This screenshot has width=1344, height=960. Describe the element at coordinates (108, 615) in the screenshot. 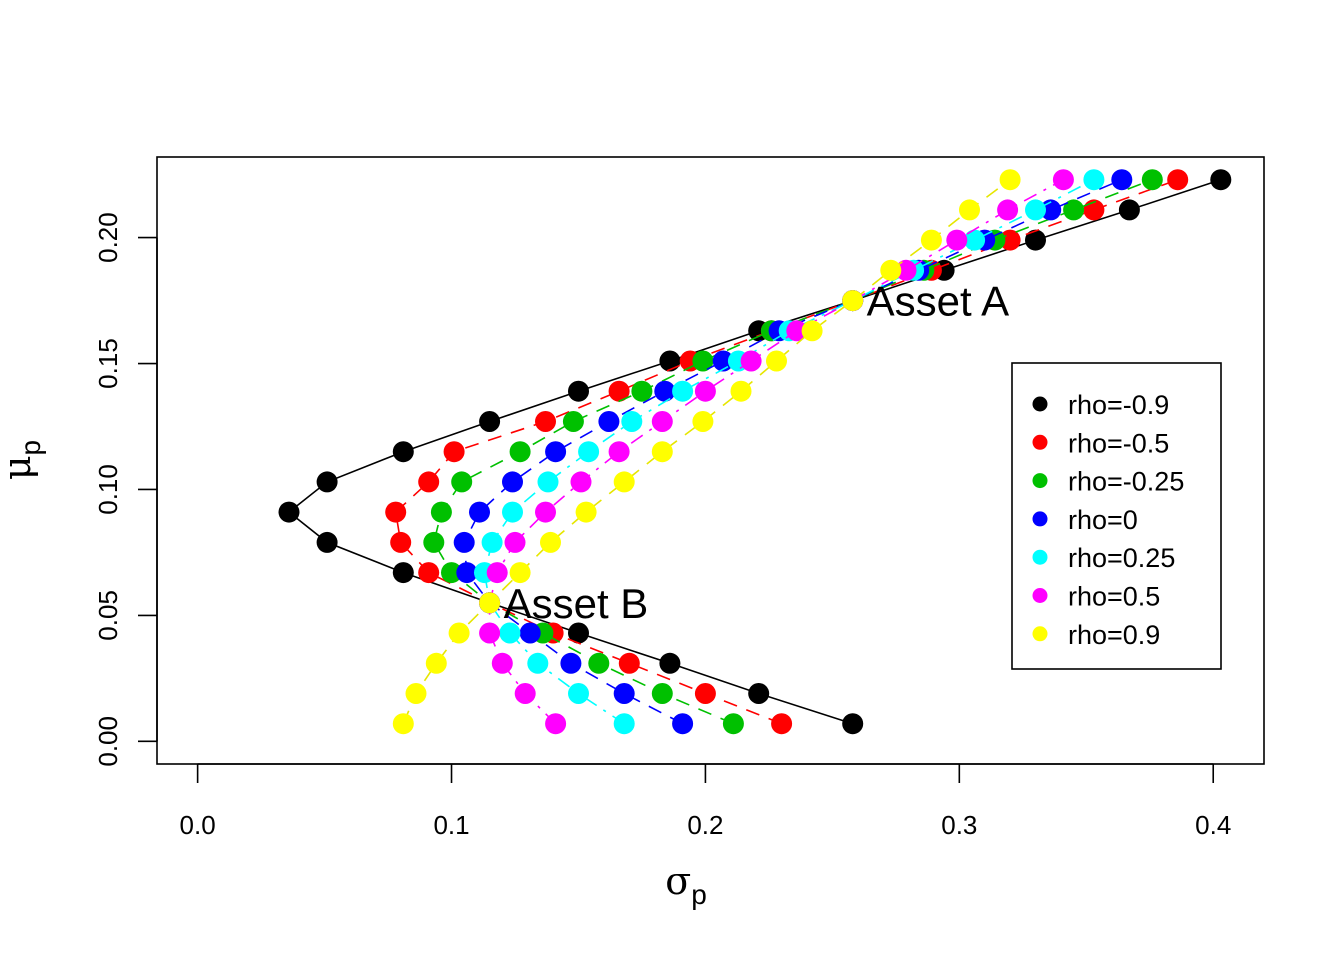

I see `y-tick-label: 0.05` at that location.